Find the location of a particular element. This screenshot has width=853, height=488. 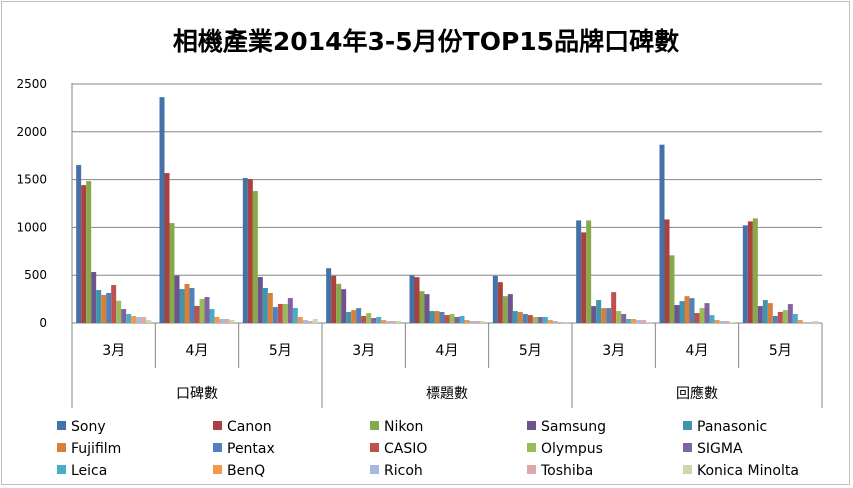

y-tick-label: 1500 is located at coordinates (31, 180).